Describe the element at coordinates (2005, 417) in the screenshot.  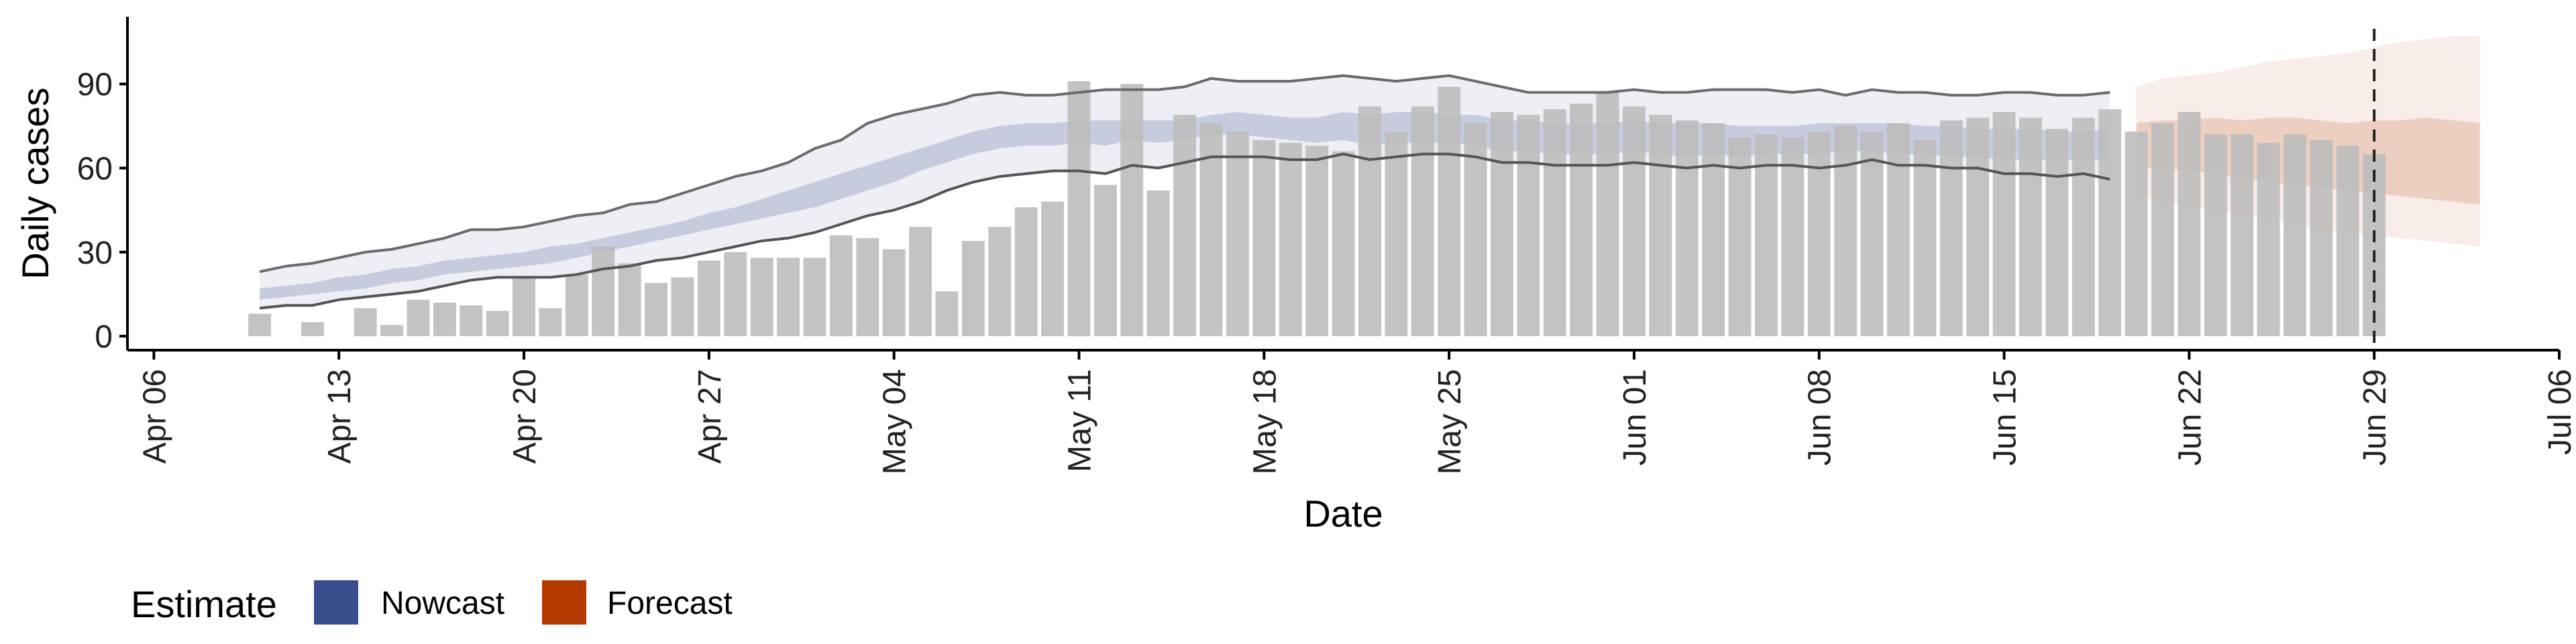
I see `x-tick-label: Jun 15` at that location.